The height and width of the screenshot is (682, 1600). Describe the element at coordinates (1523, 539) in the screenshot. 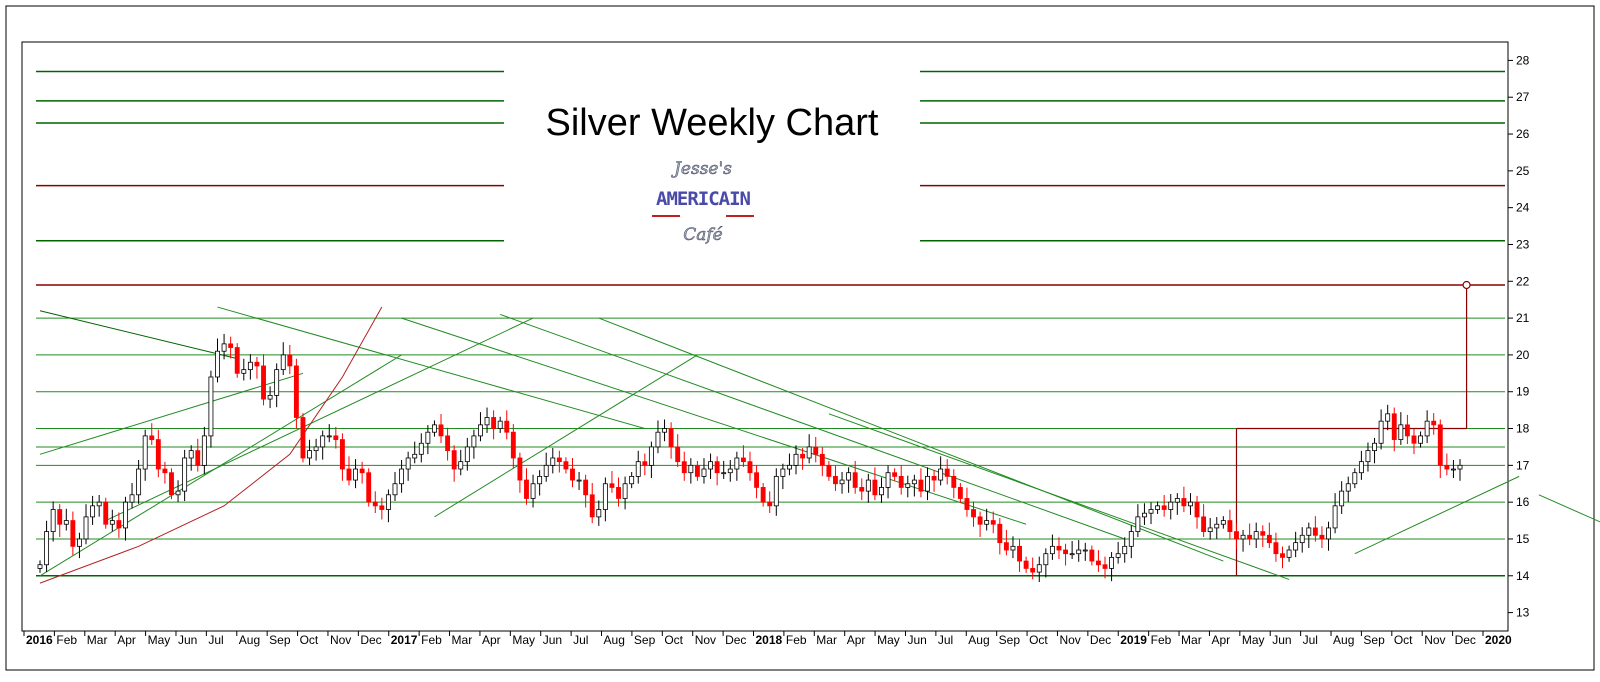

I see `y-tick-label: 15` at that location.